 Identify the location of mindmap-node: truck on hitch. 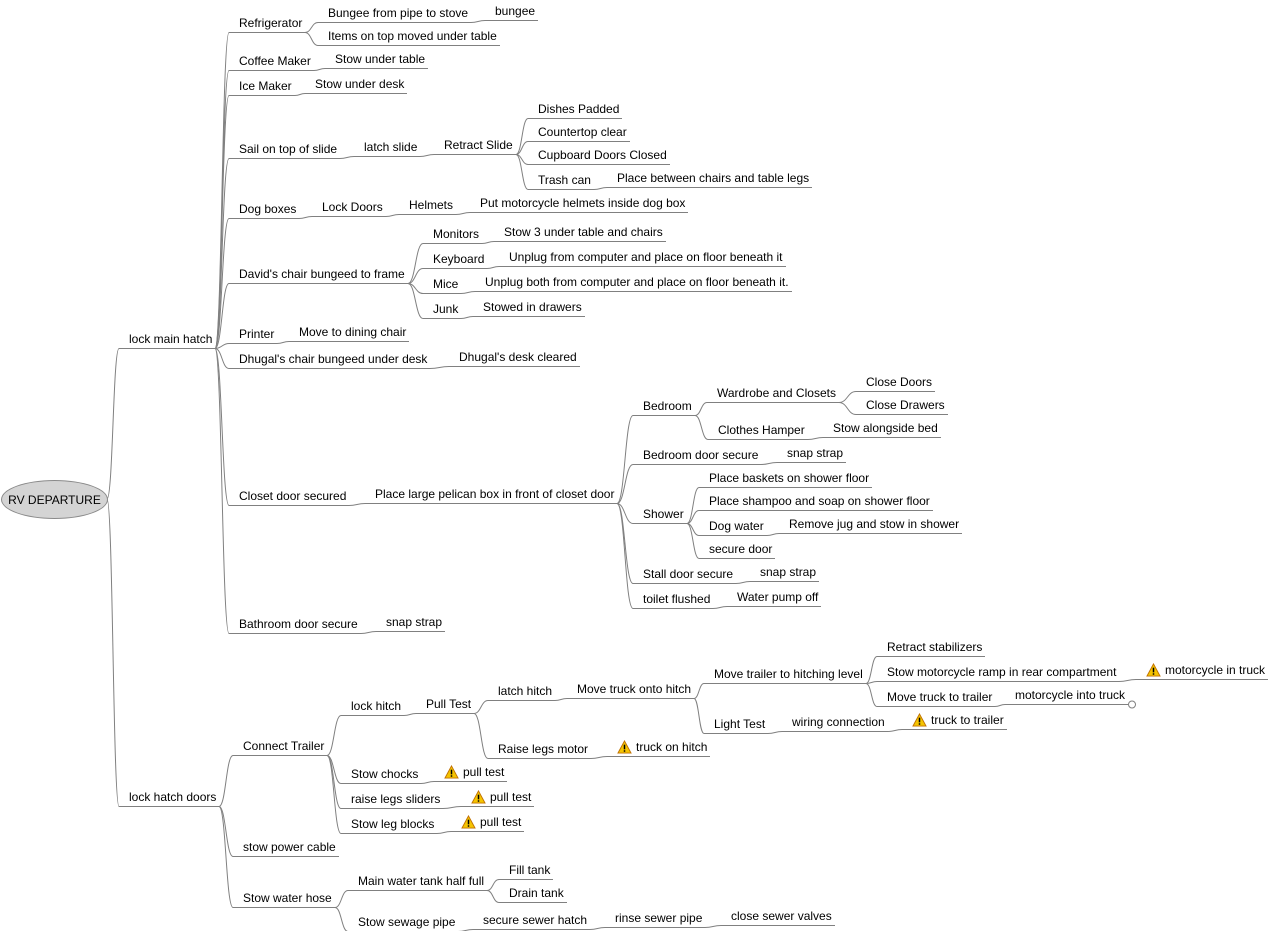
(662, 746).